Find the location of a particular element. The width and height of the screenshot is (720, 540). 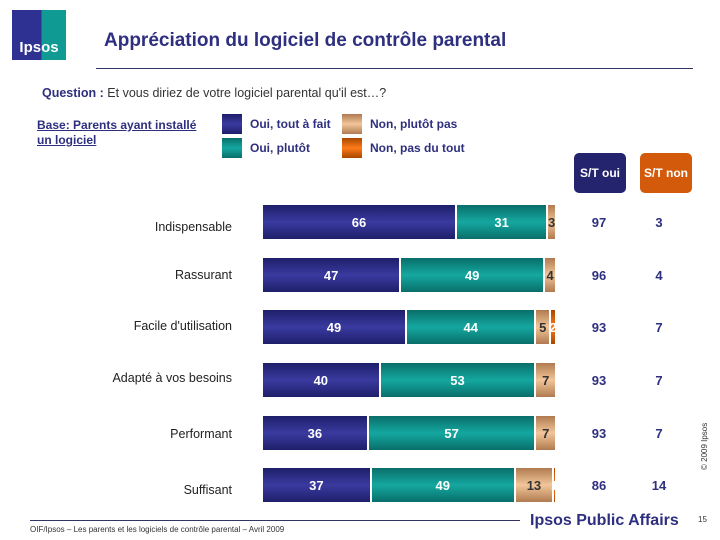

st-non-value: 3 is located at coordinates (659, 222).